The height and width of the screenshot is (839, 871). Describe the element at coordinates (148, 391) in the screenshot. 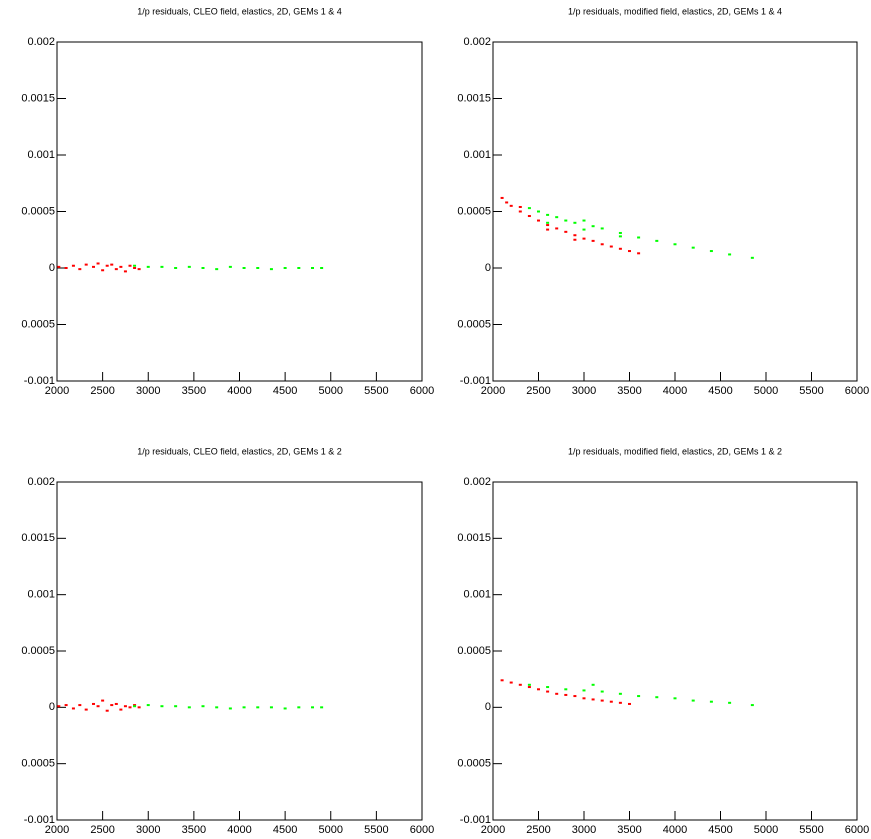

I see `x-tick-label: 3000` at that location.